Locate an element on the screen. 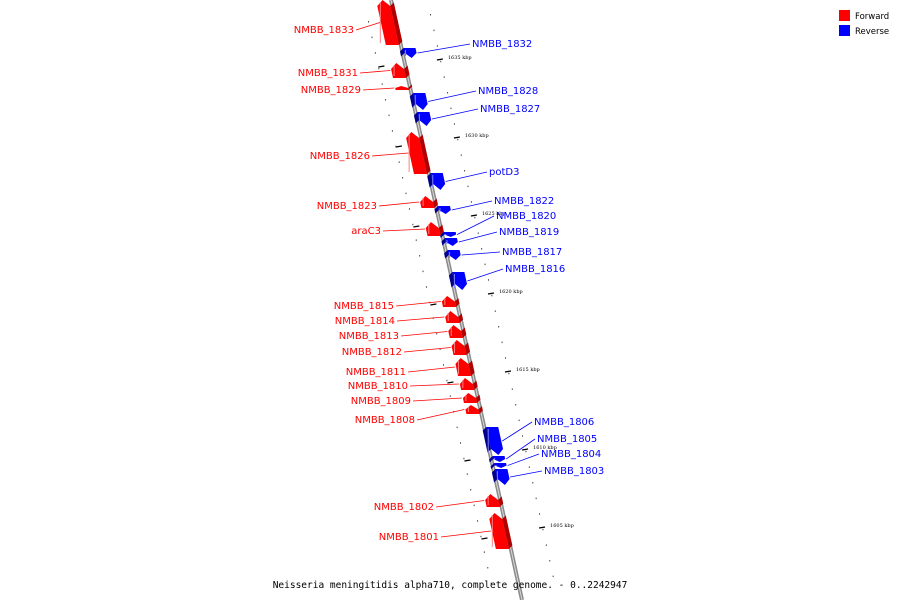 The image size is (900, 600). gene-label: NMBB_1832 is located at coordinates (502, 44).